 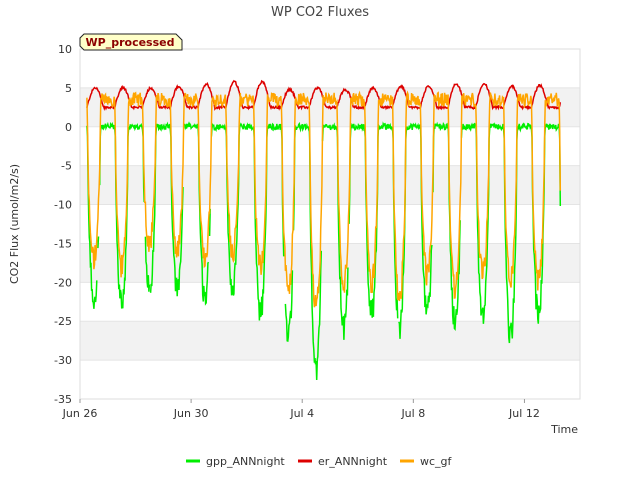 I want to click on legend-label-gpp-annnight: gpp_ANNnight, so click(x=245, y=461).